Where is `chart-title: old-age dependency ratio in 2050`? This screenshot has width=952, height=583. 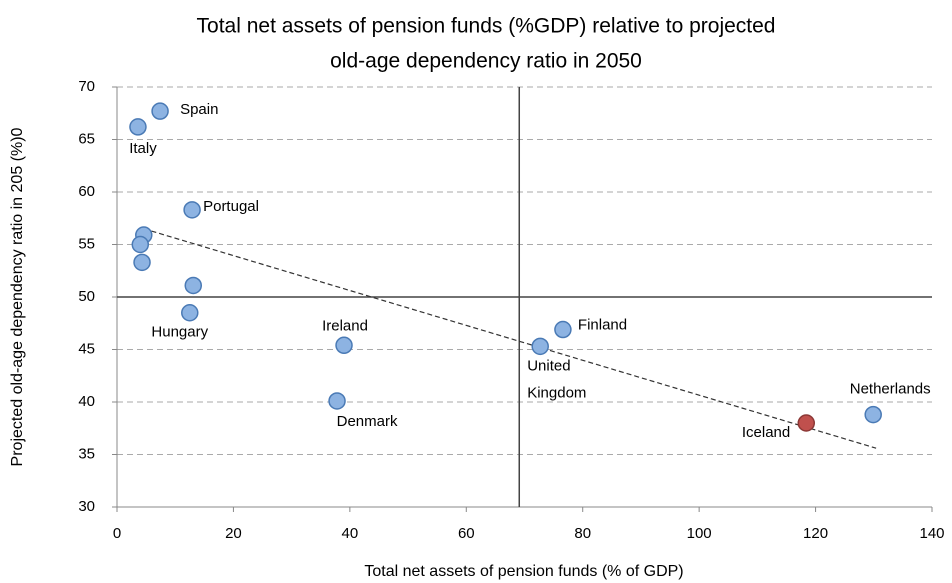 chart-title: old-age dependency ratio in 2050 is located at coordinates (486, 61).